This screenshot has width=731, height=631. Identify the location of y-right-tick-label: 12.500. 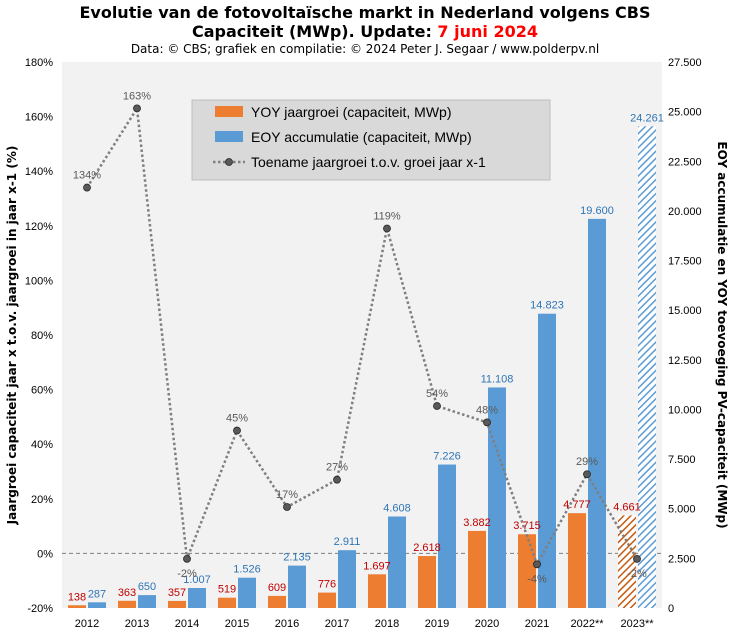
(685, 361).